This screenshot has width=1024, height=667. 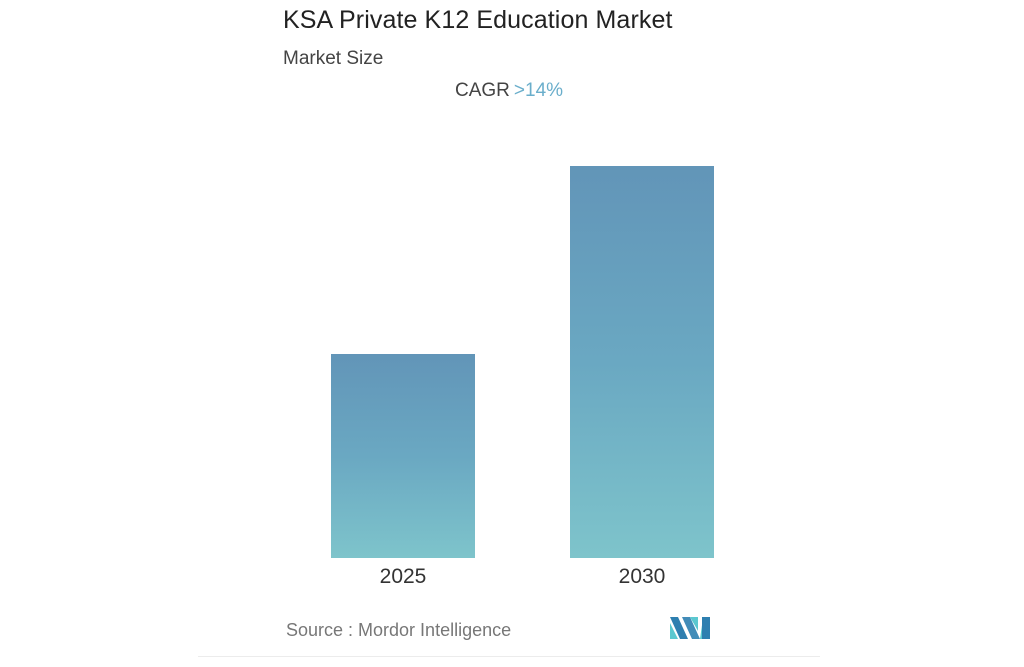 I want to click on chart-title: KSA Private K12 Education Market, so click(x=478, y=20).